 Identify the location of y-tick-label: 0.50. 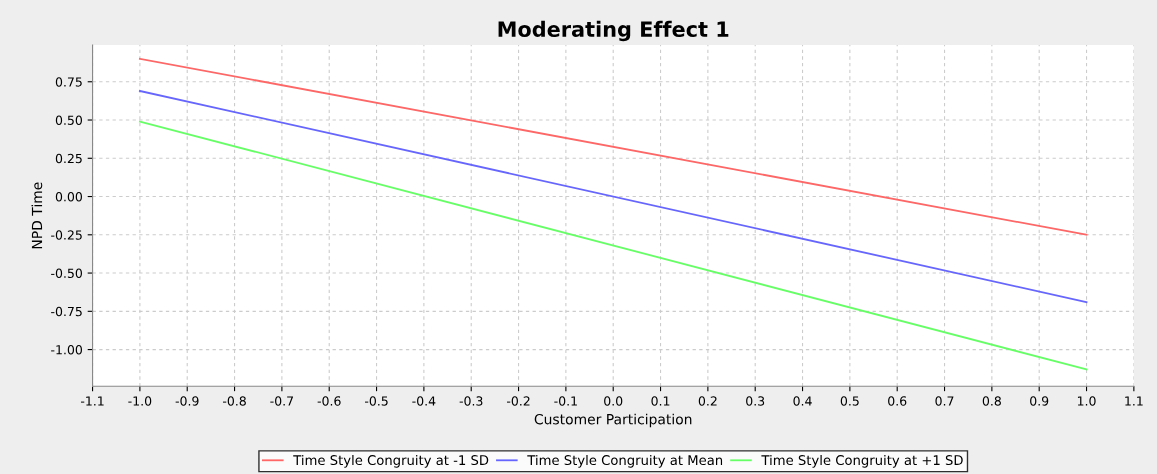
(69, 120).